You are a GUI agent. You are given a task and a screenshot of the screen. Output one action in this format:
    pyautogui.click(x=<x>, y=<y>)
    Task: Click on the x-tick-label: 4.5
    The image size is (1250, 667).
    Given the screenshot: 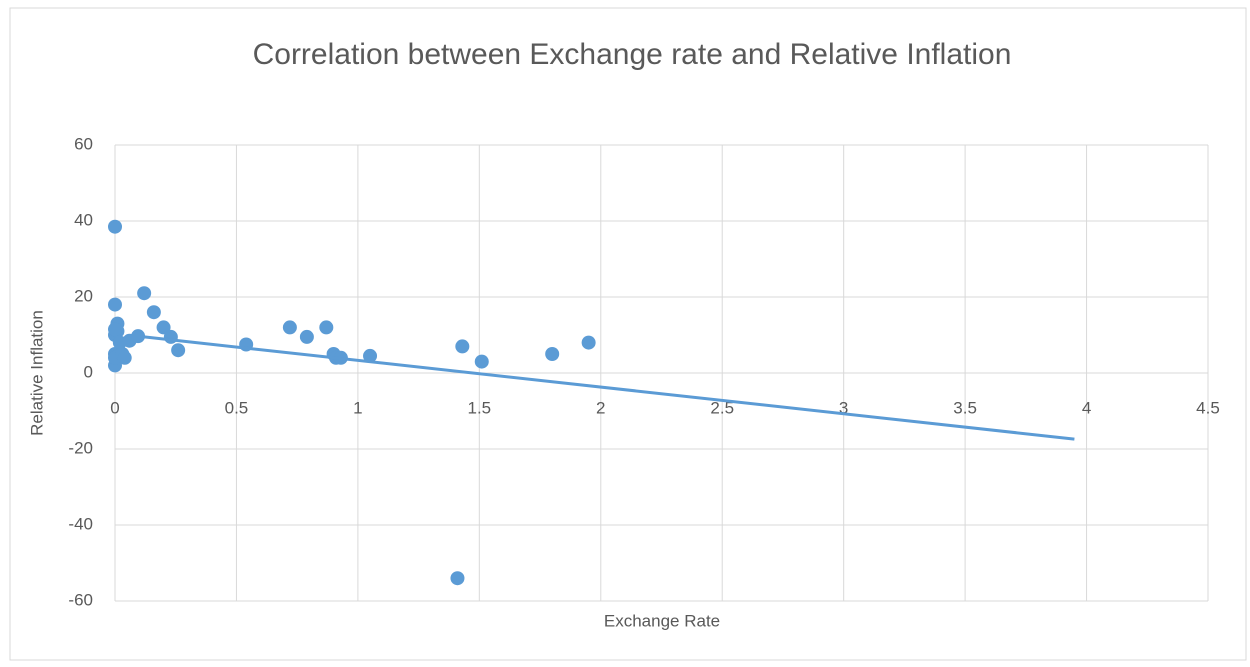 What is the action you would take?
    pyautogui.click(x=1208, y=407)
    